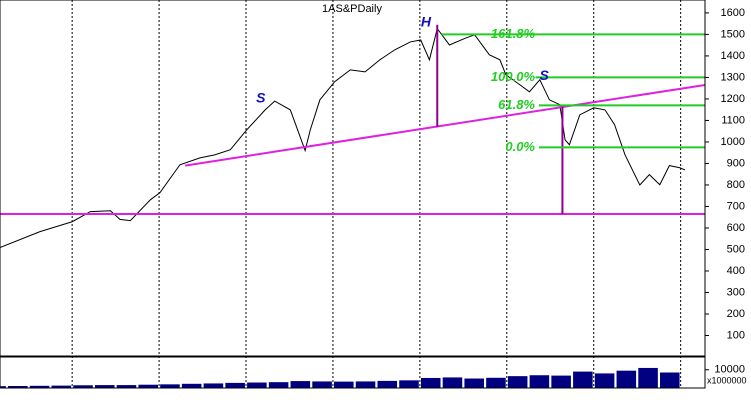 This screenshot has width=751, height=403. I want to click on y-tick-label: 500, so click(736, 249).